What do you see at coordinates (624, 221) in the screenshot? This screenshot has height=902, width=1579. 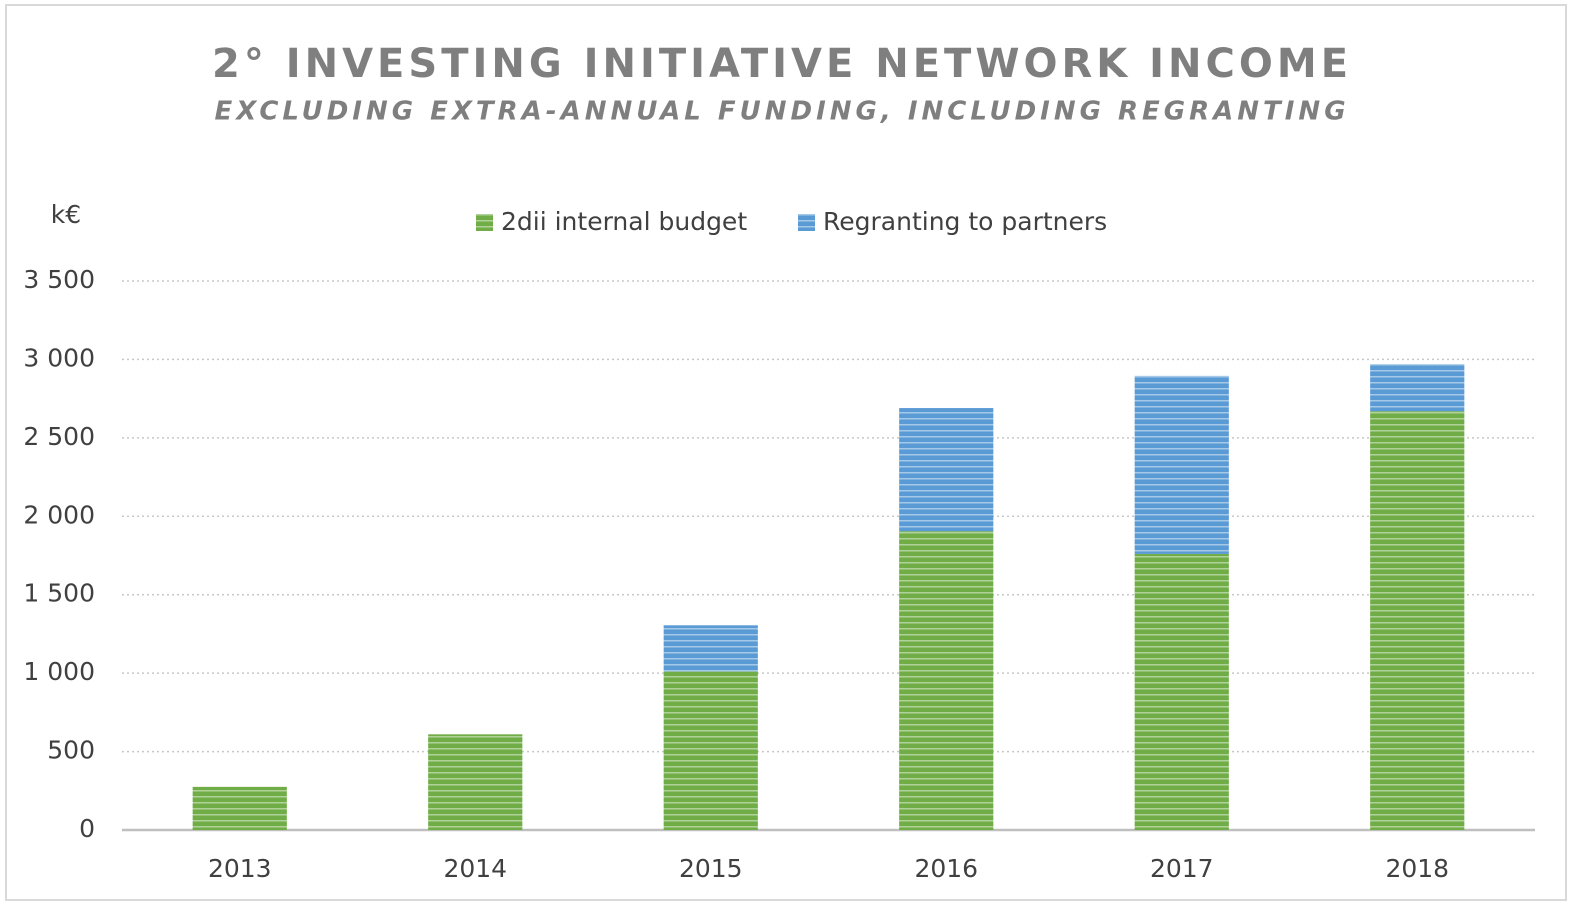 I see `legend-label: 2dii internal budget` at bounding box center [624, 221].